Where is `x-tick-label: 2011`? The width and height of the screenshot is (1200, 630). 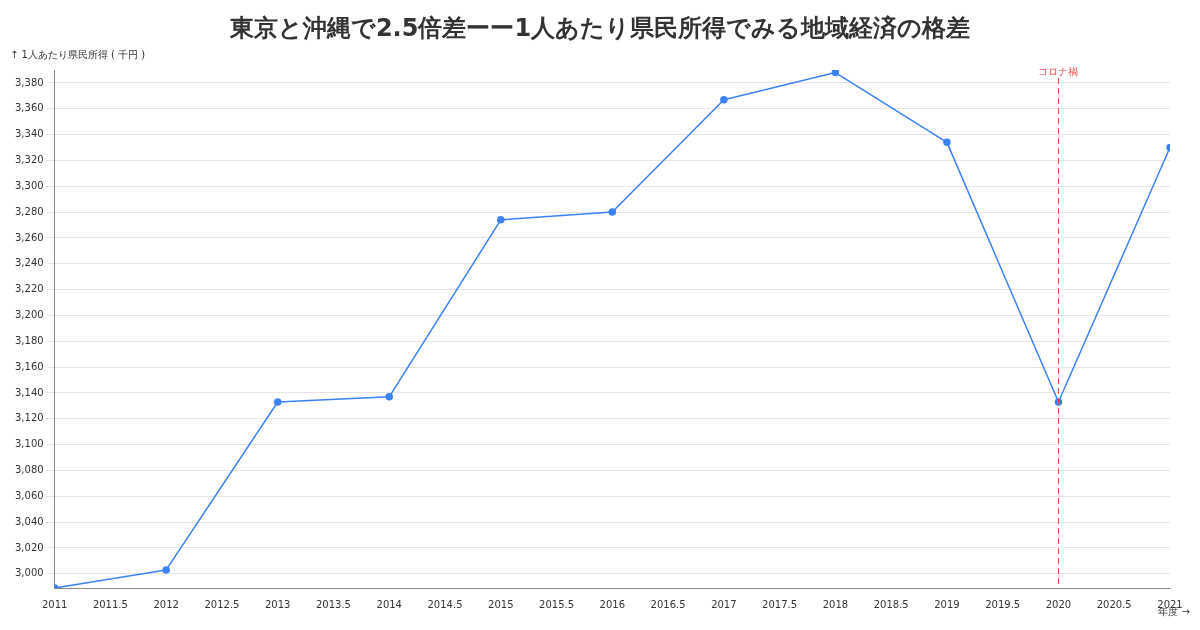
x-tick-label: 2011 is located at coordinates (54, 604).